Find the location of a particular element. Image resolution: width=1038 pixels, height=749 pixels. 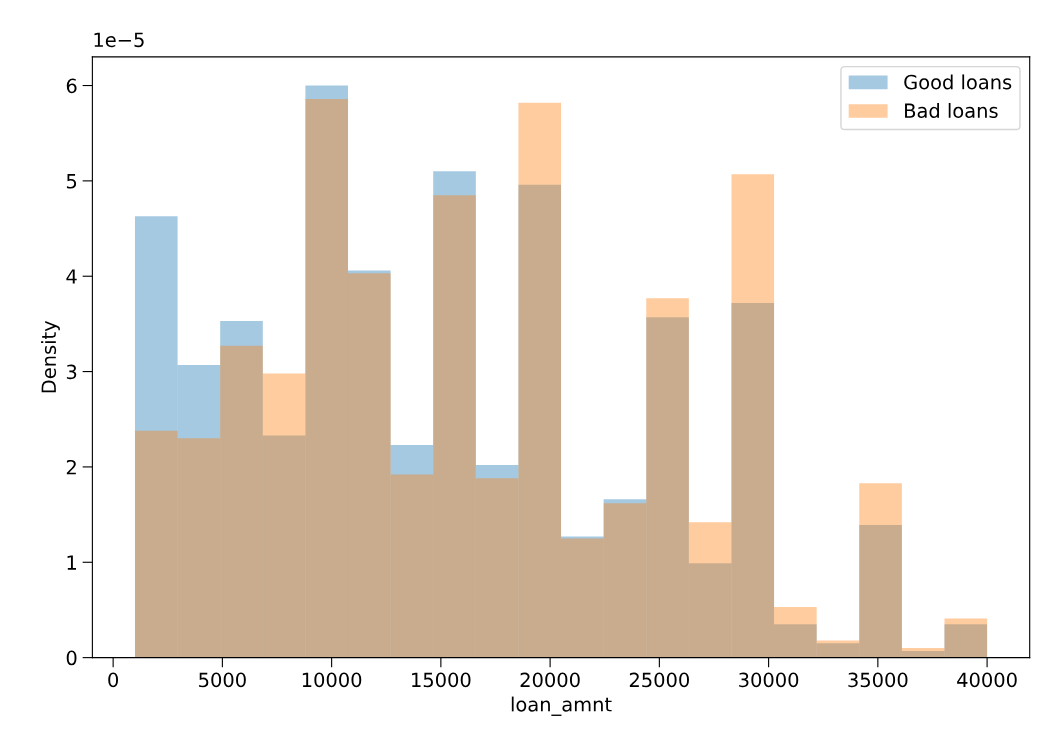

x-tick-label: 15000 is located at coordinates (441, 680).